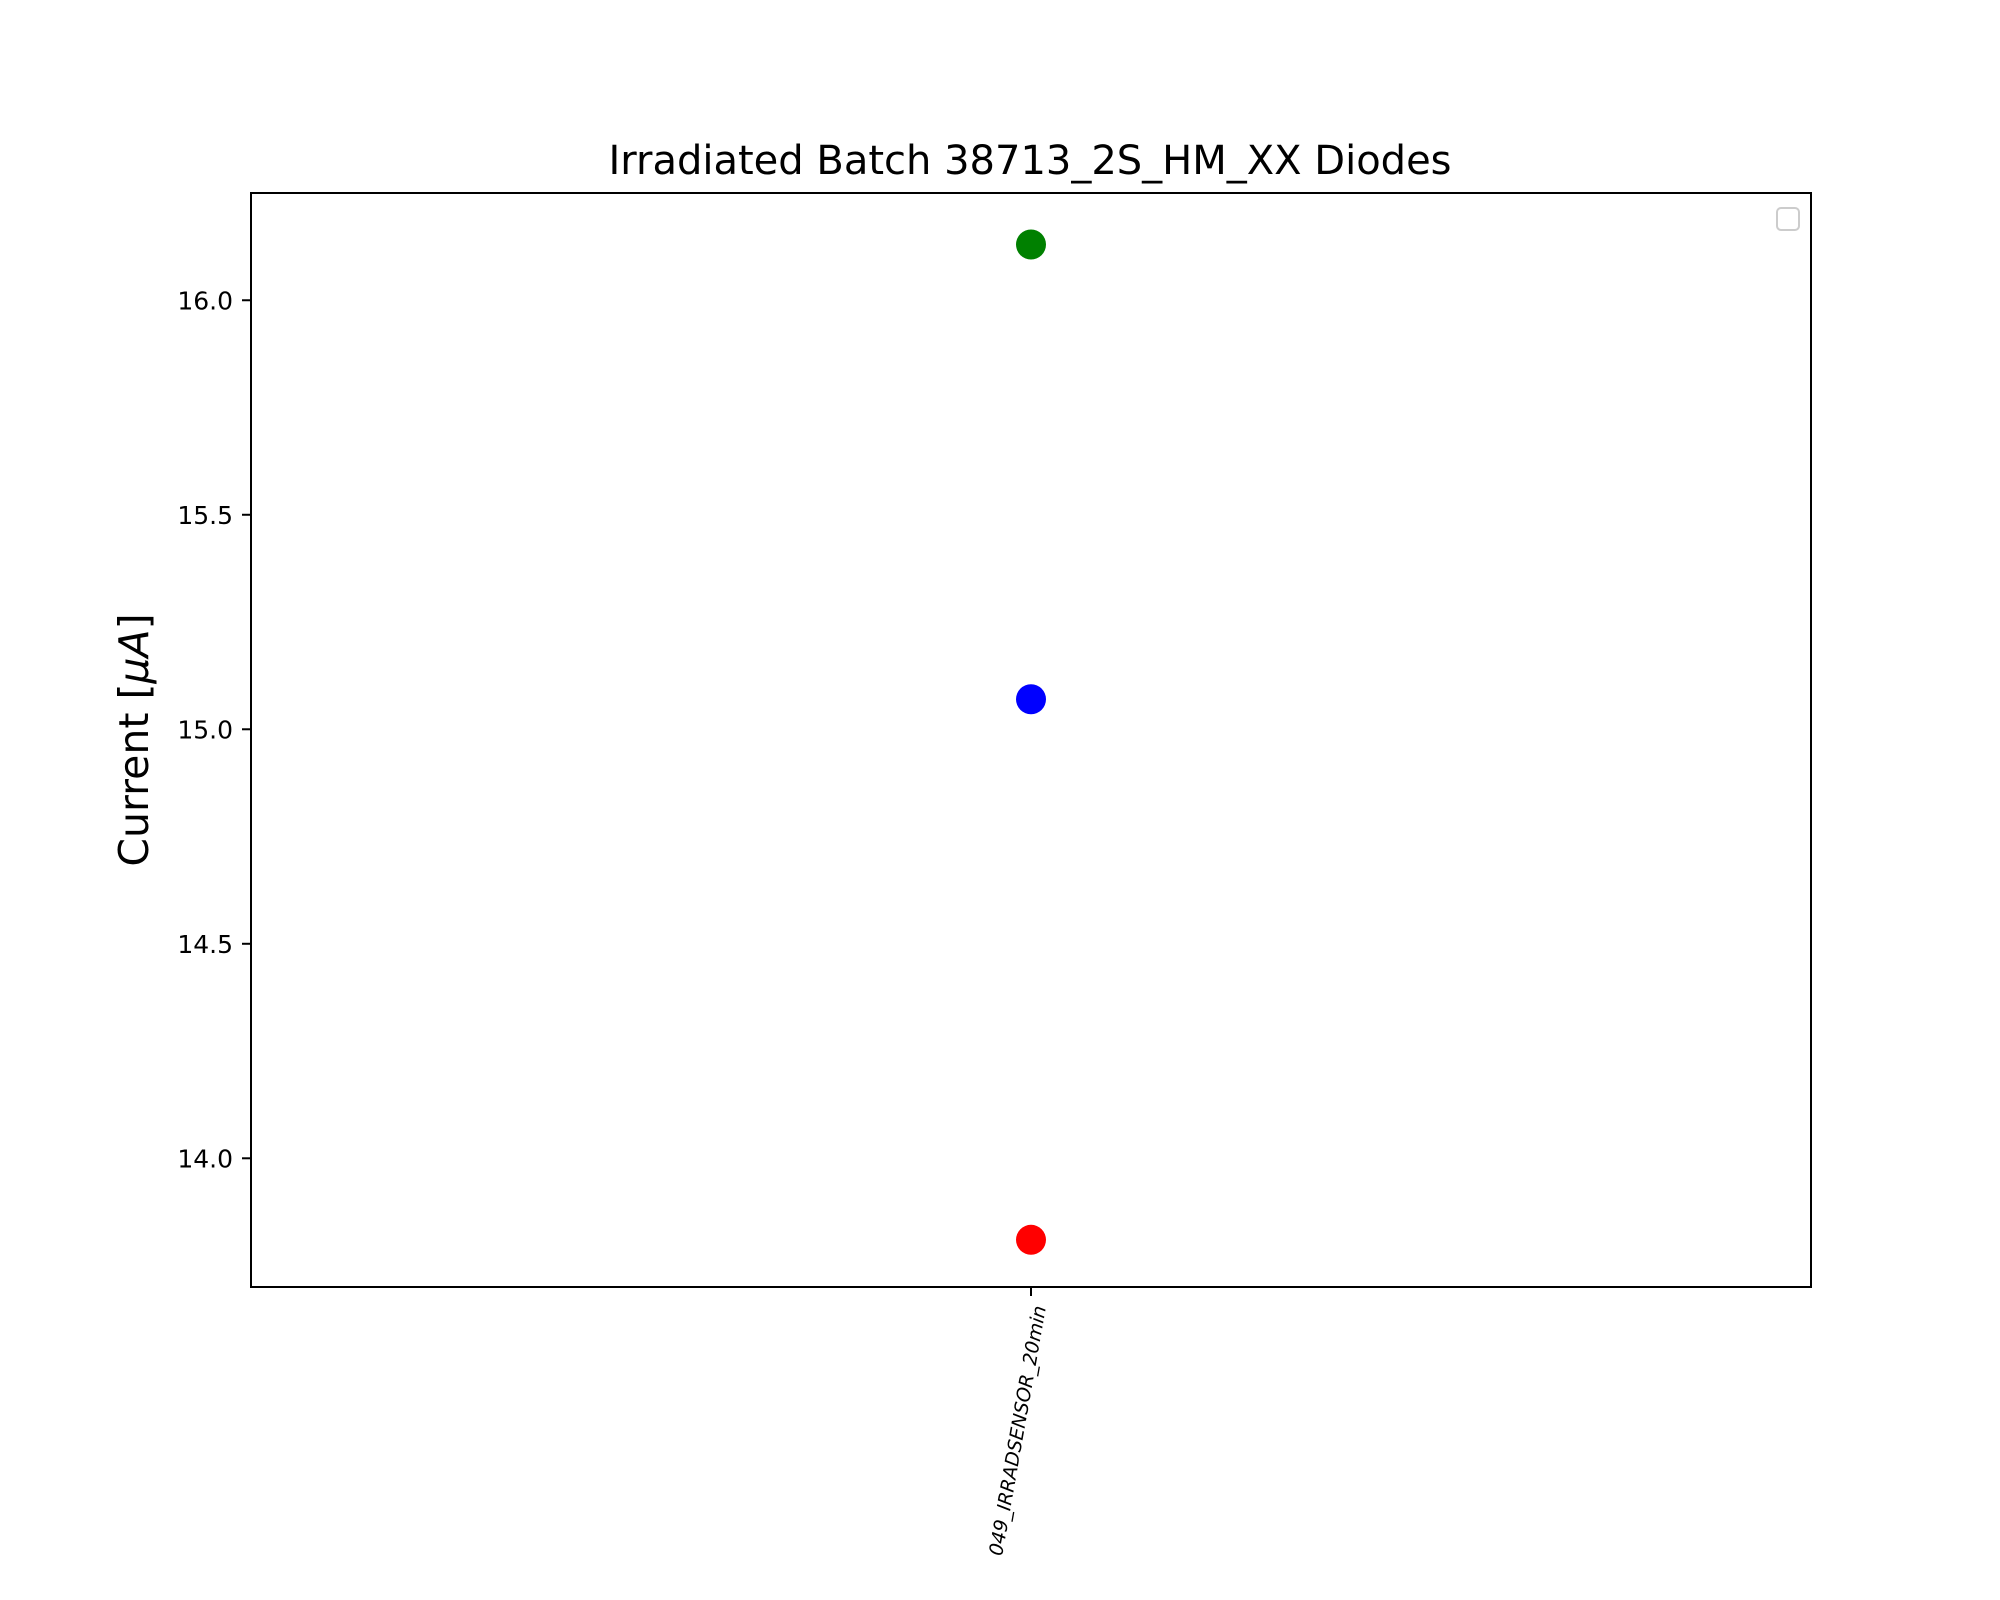 This screenshot has width=2000, height=1600. I want to click on y-axis-label-close: ], so click(134, 621).